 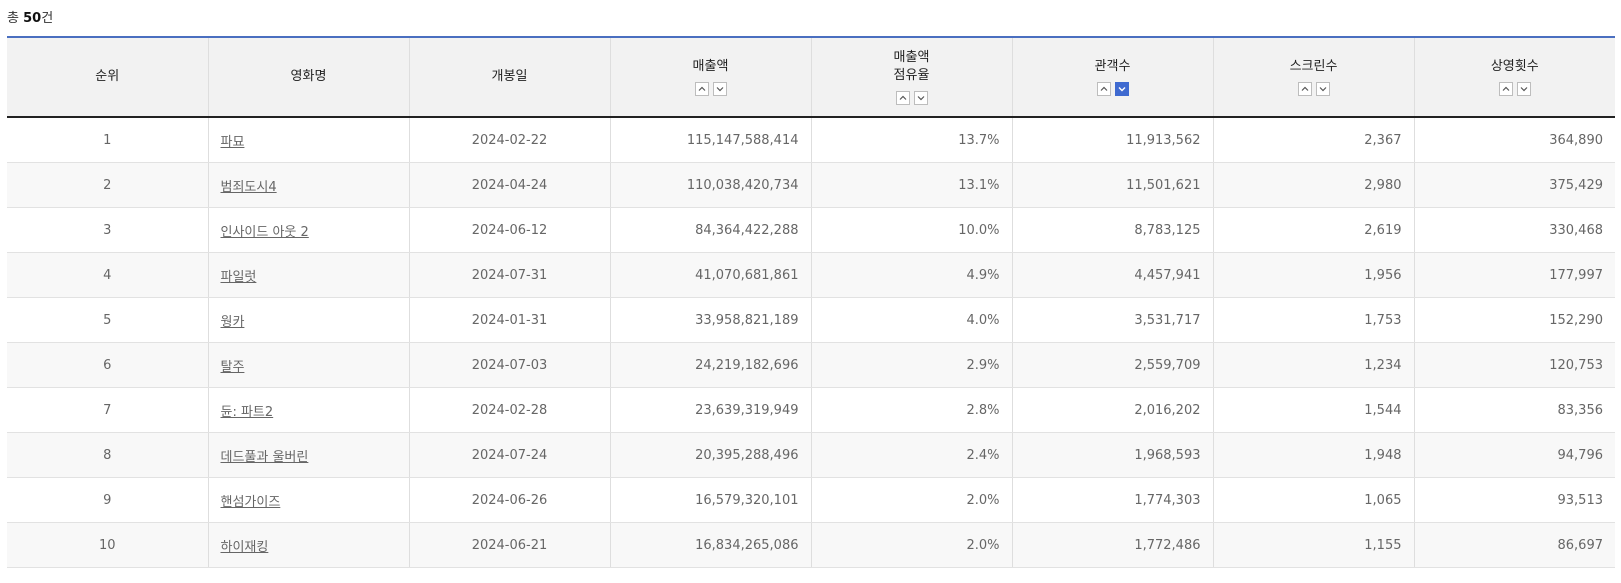 What do you see at coordinates (15, 18) in the screenshot?
I see `total-prefix: 총` at bounding box center [15, 18].